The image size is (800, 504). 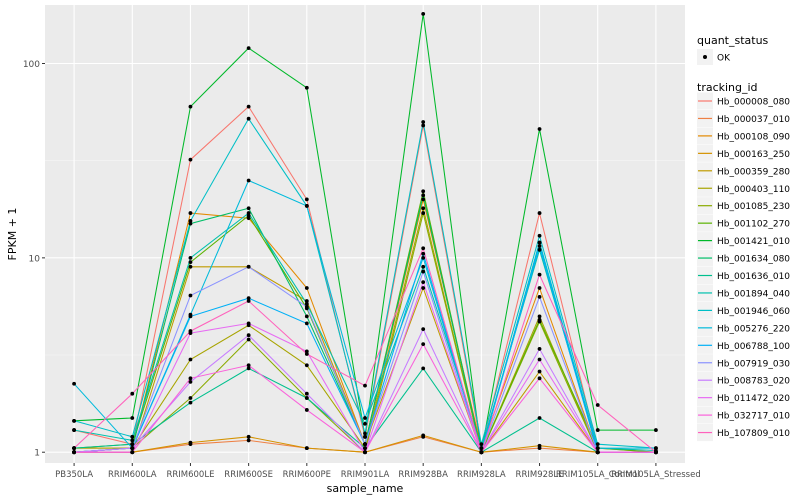 What do you see at coordinates (34, 259) in the screenshot?
I see `y-axis-ticks: 1 10 100` at bounding box center [34, 259].